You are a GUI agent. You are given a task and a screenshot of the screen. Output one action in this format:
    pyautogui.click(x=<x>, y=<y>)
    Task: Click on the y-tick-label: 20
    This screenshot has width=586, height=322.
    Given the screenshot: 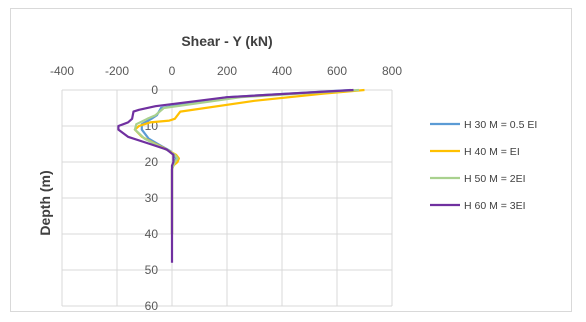 What is the action you would take?
    pyautogui.click(x=152, y=162)
    